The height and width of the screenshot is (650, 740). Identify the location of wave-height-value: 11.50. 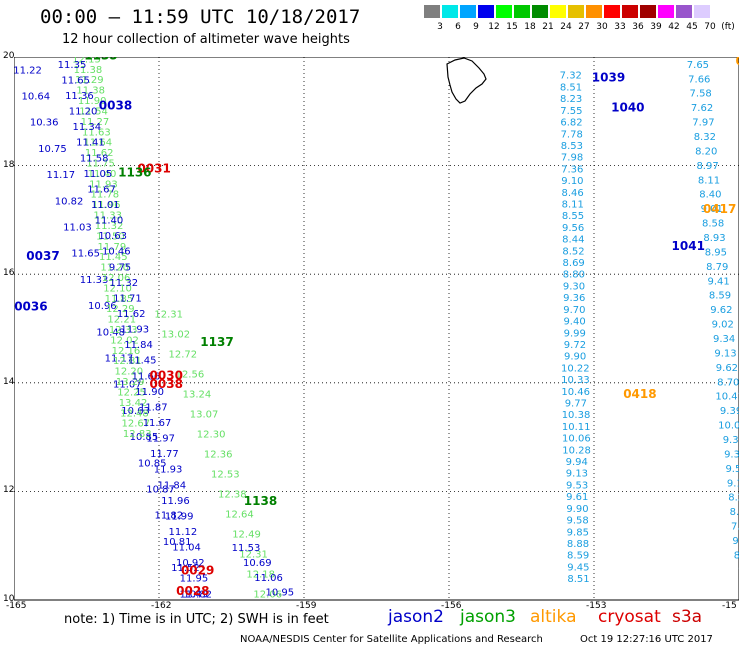
(110, 236).